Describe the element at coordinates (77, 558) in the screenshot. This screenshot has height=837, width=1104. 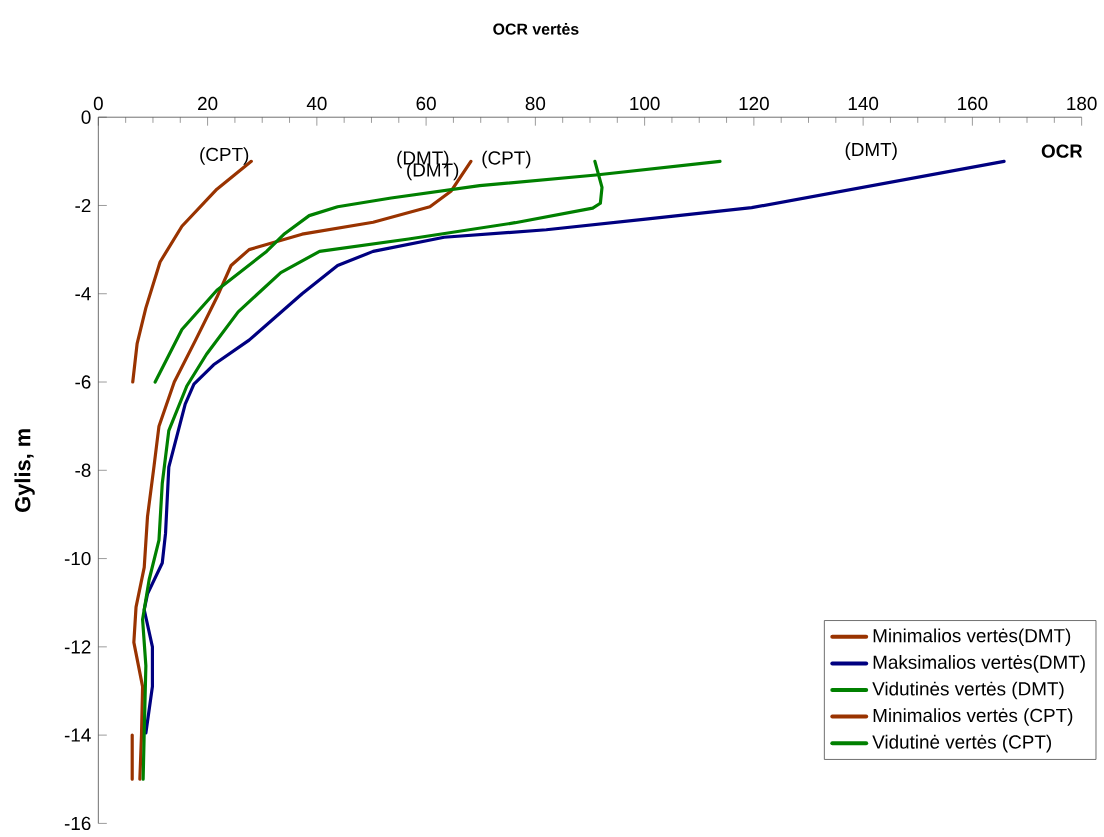
I see `y-tick-label: -10` at that location.